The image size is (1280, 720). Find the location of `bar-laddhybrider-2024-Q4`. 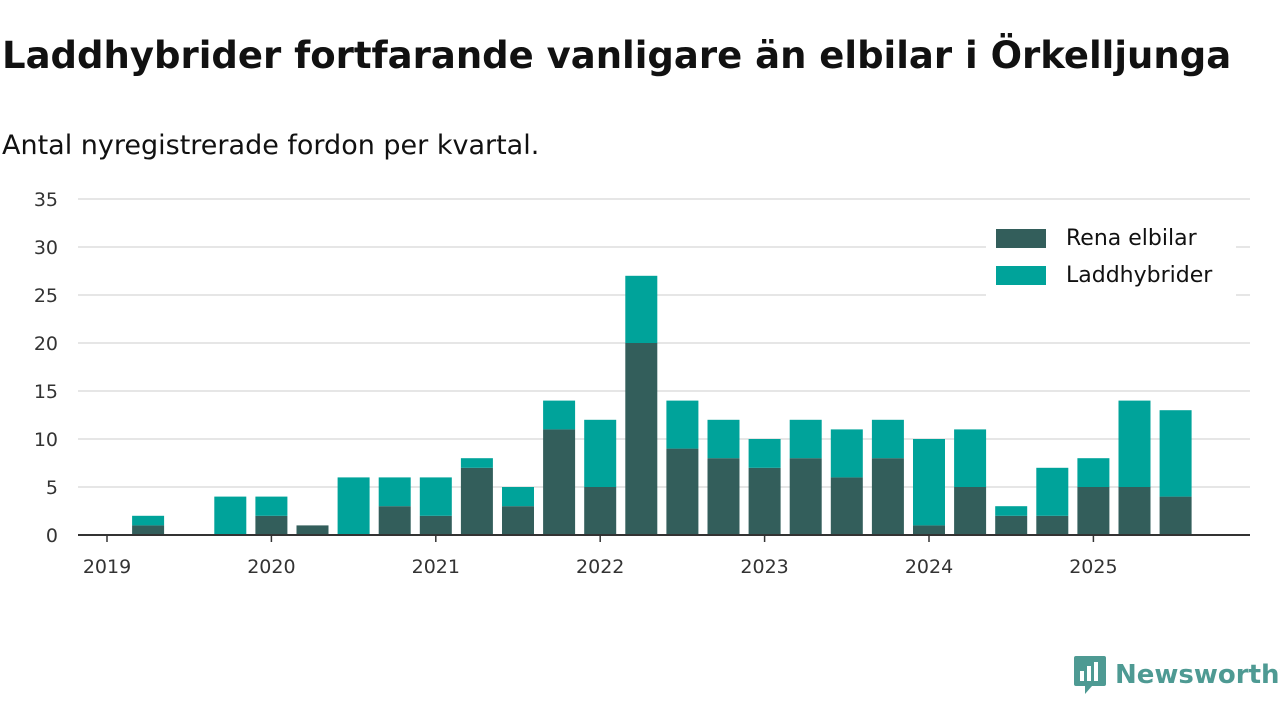

bar-laddhybrider-2024-Q4 is located at coordinates (1052, 491).